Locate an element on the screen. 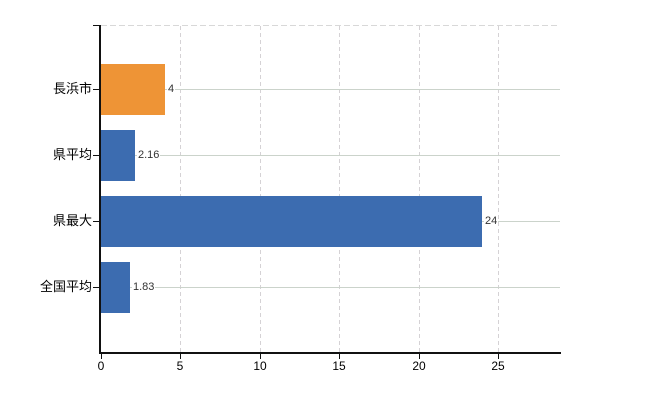 This screenshot has width=650, height=400. x-tick-label: 15 is located at coordinates (339, 366).